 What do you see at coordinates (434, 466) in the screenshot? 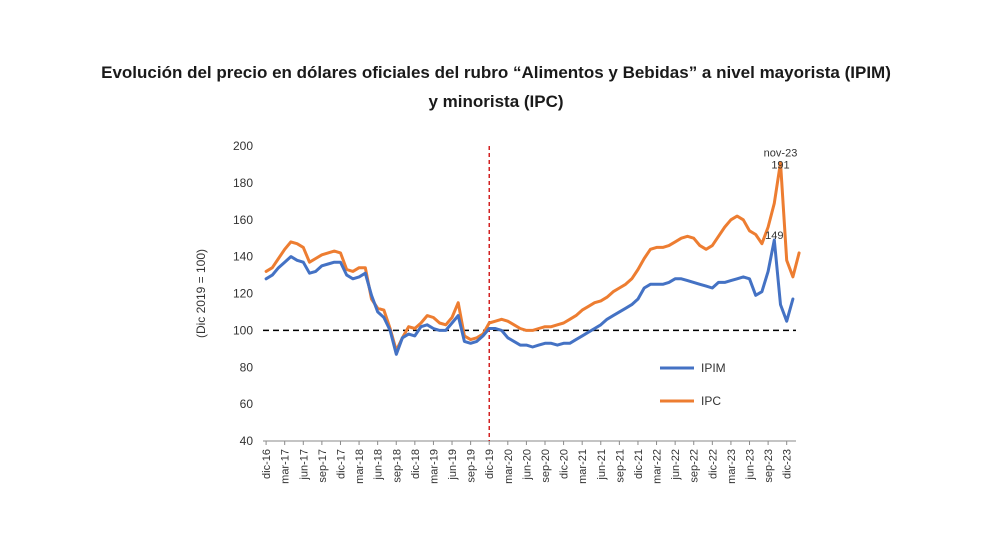
I see `x-tick-label: mar-19` at bounding box center [434, 466].